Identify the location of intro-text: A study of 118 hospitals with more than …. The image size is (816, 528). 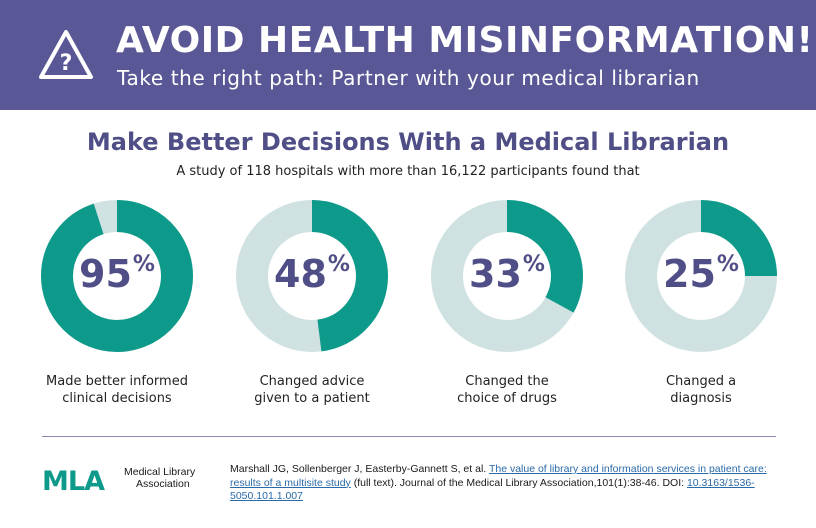
(408, 171).